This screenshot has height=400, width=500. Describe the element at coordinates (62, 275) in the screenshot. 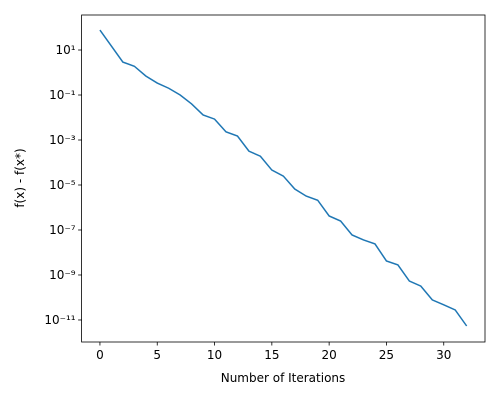

I see `y-tick-label: 10⁻⁹` at that location.